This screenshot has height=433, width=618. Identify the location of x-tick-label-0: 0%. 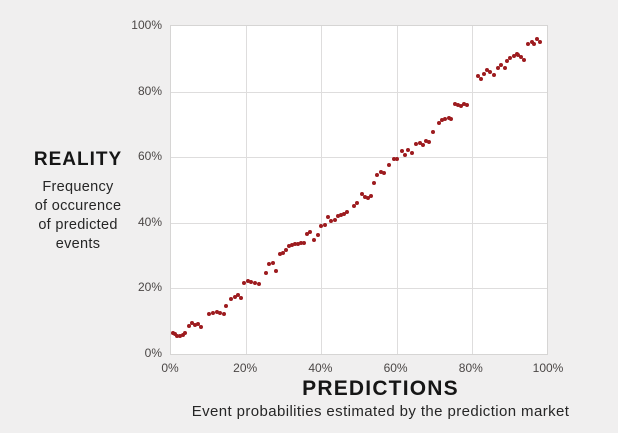
(170, 368).